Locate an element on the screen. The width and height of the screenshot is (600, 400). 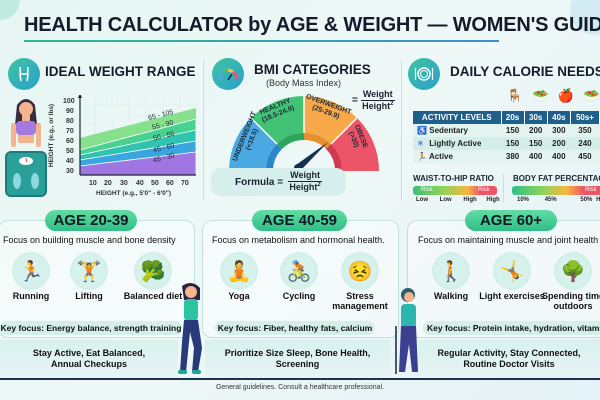
activity-cycling: 🚴 Cycling is located at coordinates (299, 277).